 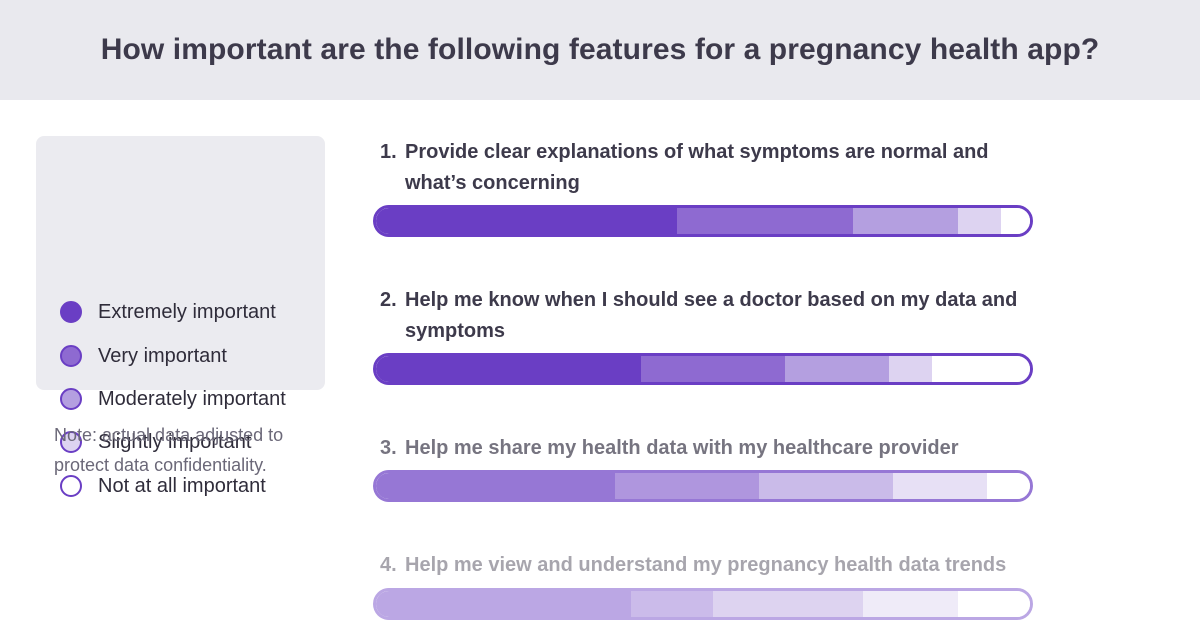 I want to click on legend-label-moderately: Moderately important, so click(x=192, y=398).